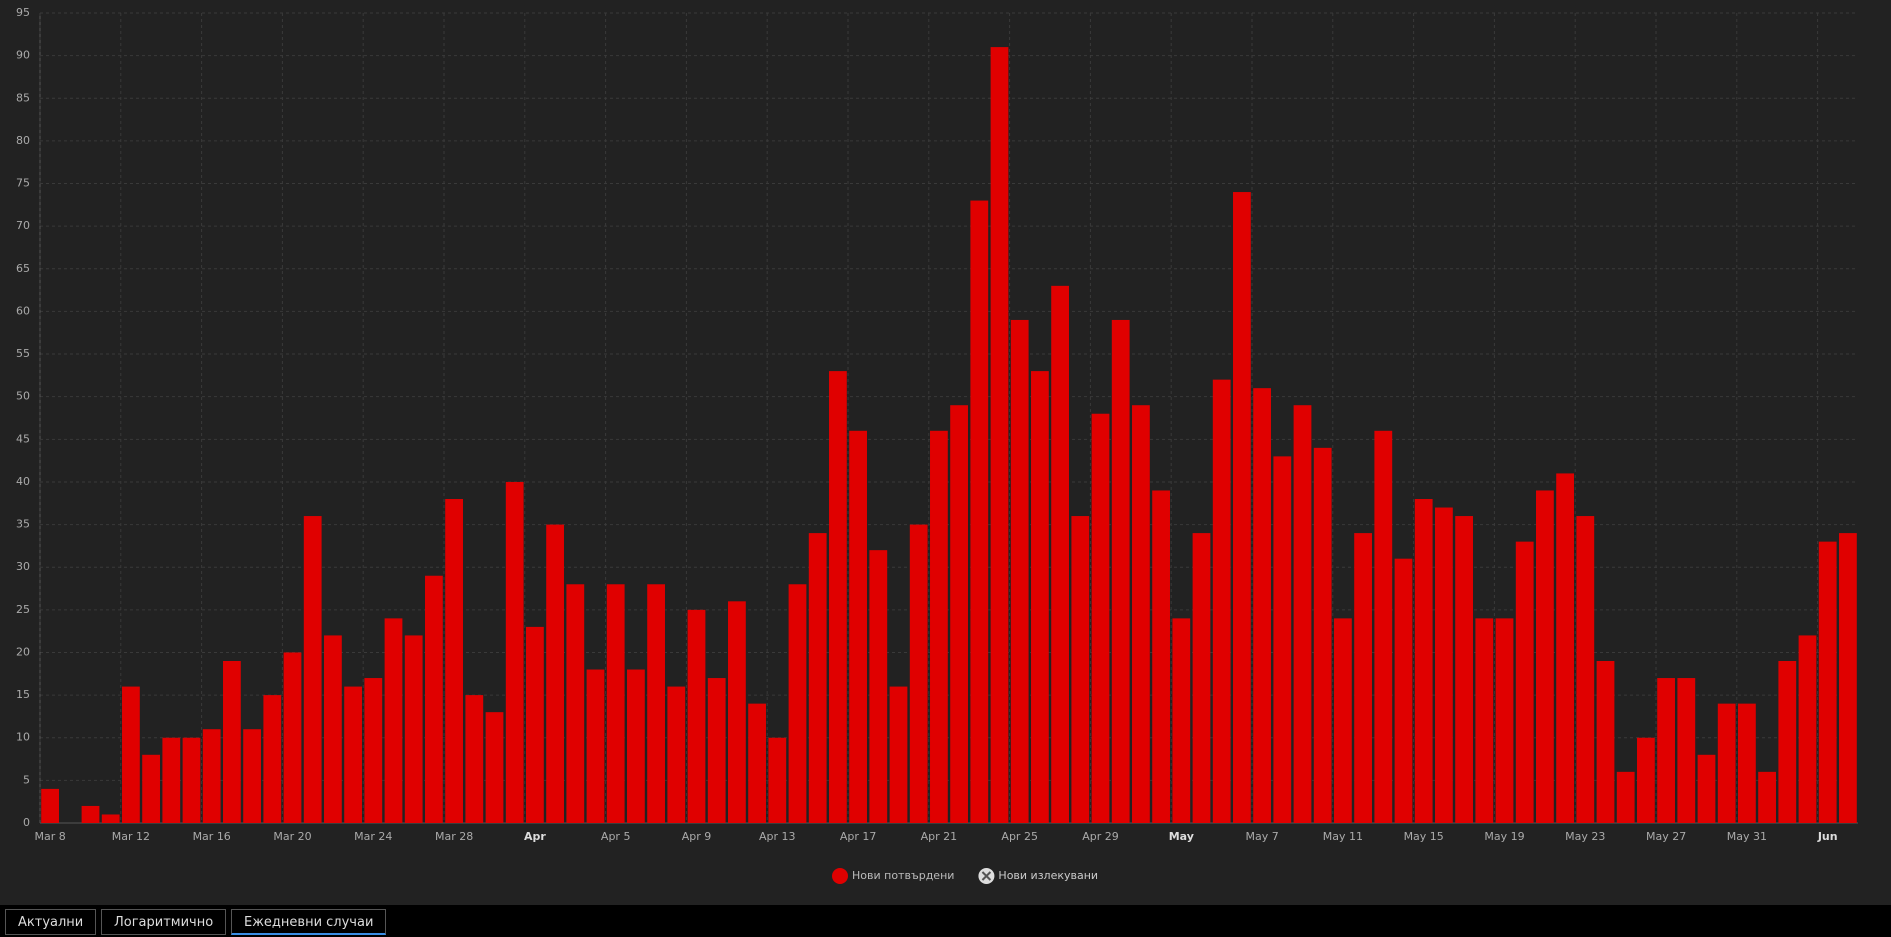 The image size is (1891, 937). I want to click on x-tick-label: Mar 16, so click(212, 836).